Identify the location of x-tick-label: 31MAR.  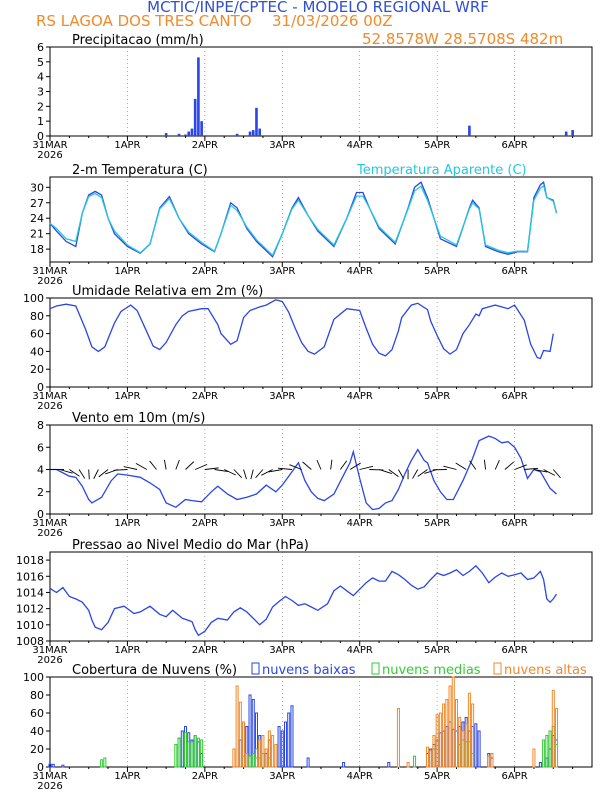
(49, 271).